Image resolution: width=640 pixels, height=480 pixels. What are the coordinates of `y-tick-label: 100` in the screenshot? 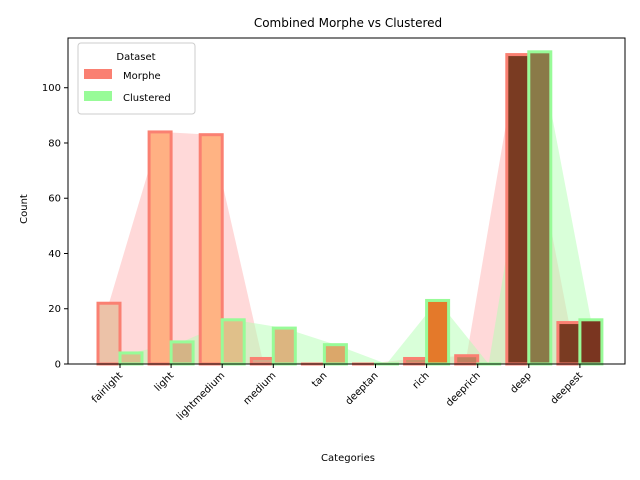 It's located at (51, 88).